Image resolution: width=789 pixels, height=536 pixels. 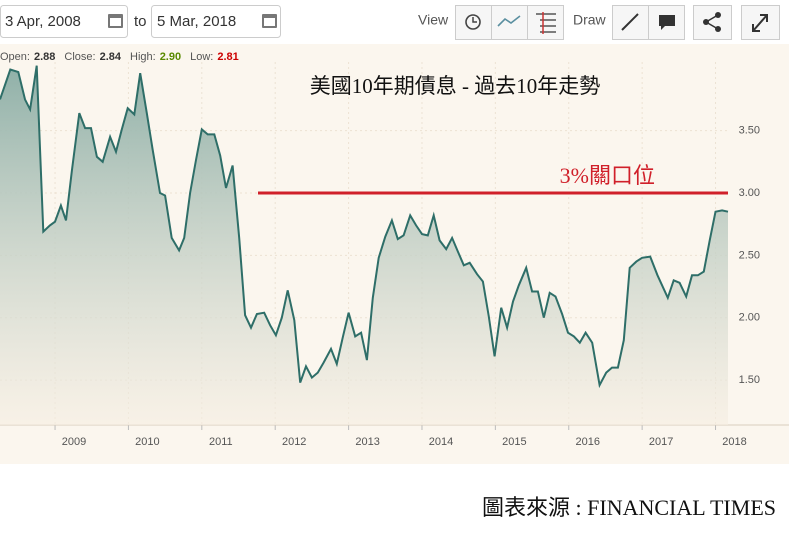 What do you see at coordinates (79, 57) in the screenshot?
I see `close-label: Close:` at bounding box center [79, 57].